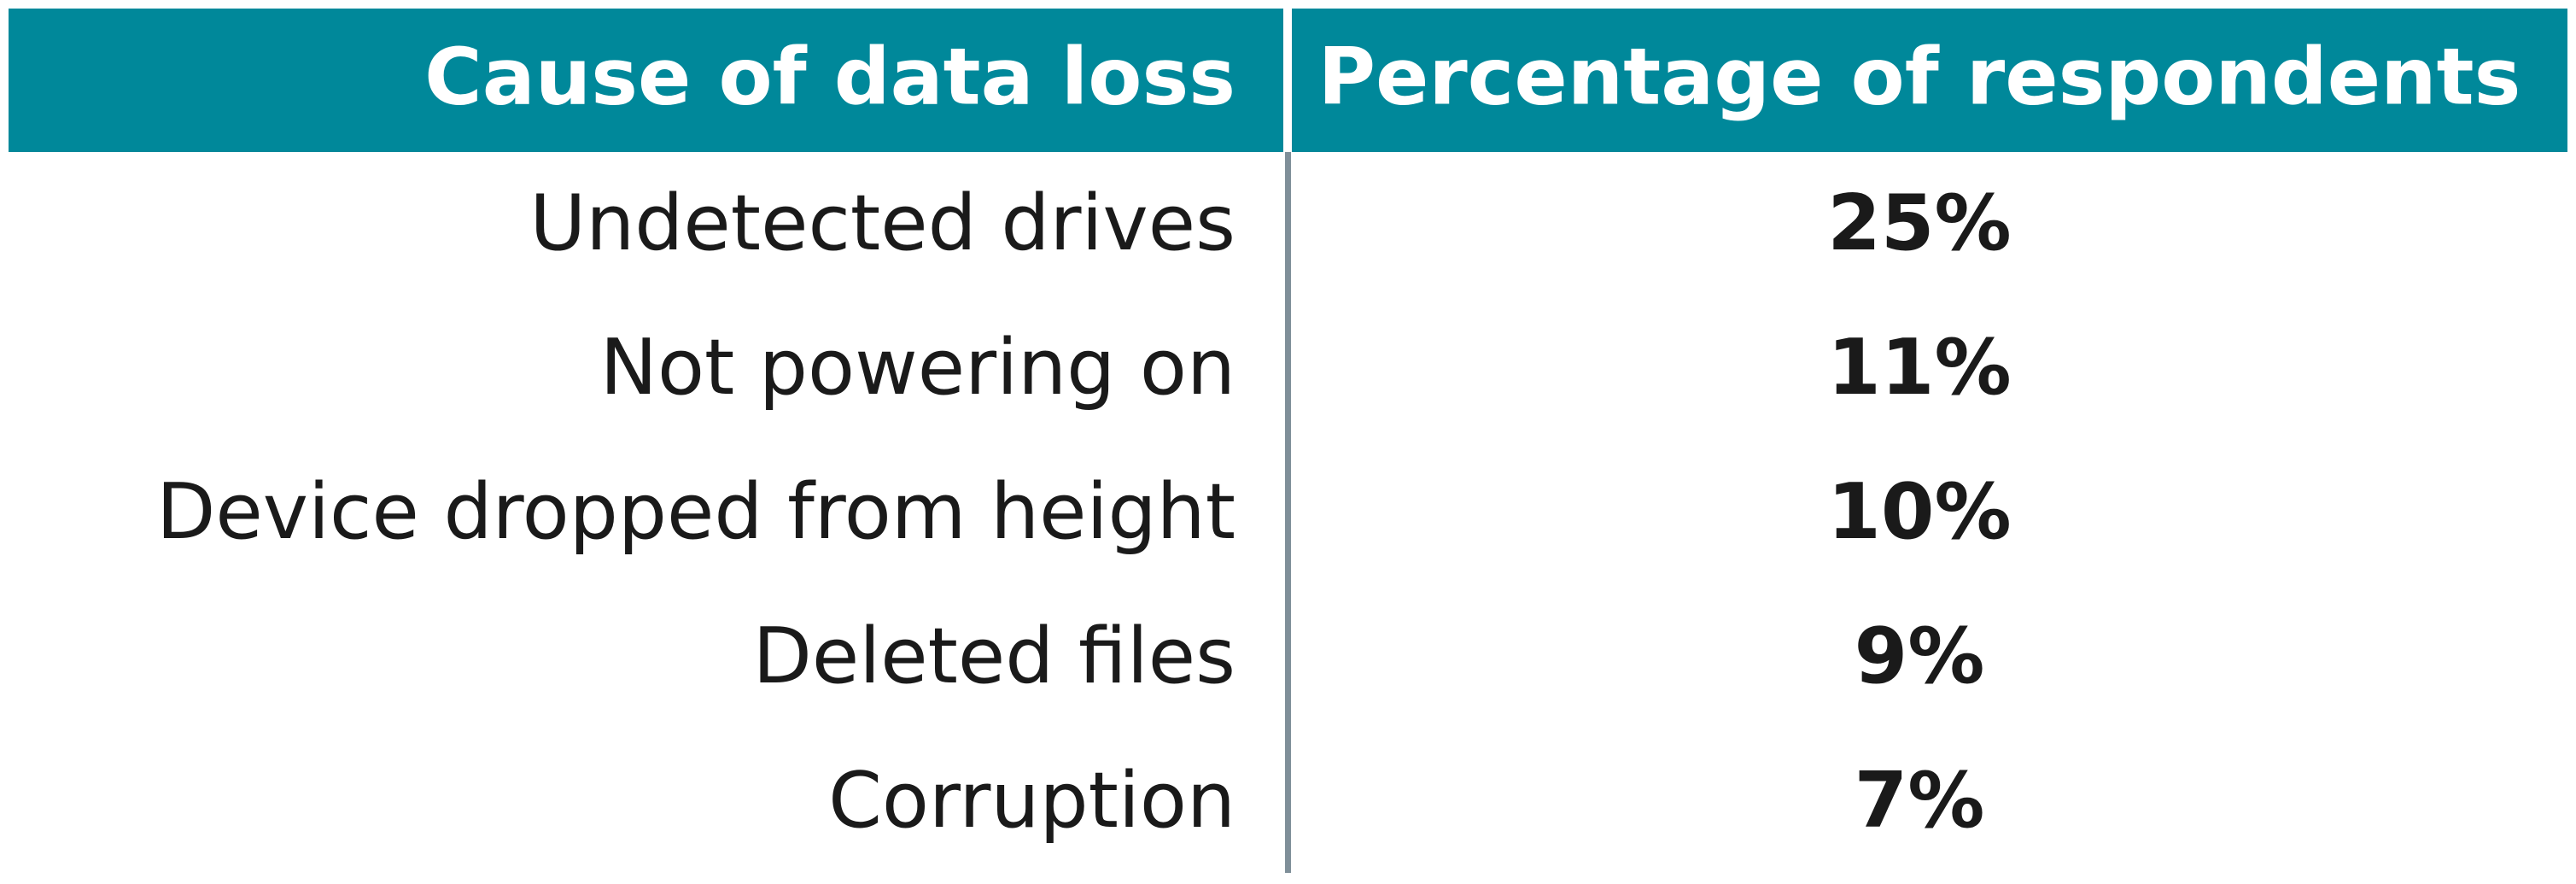  Describe the element at coordinates (882, 224) in the screenshot. I see `cause-cell: Undetected drives` at that location.